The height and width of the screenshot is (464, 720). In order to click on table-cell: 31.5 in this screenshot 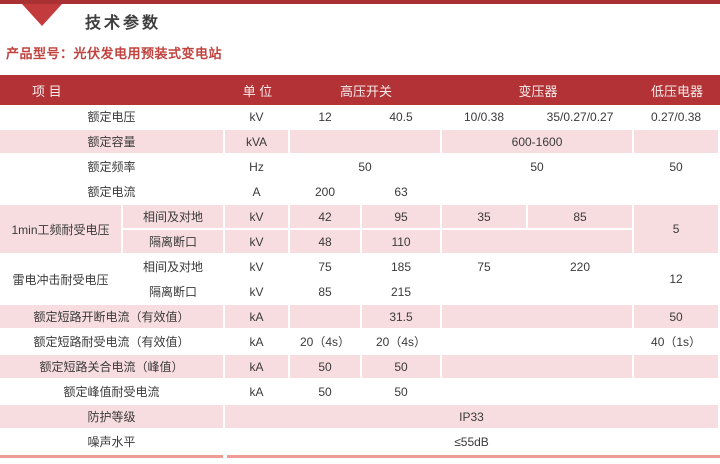, I will do `click(402, 317)`.